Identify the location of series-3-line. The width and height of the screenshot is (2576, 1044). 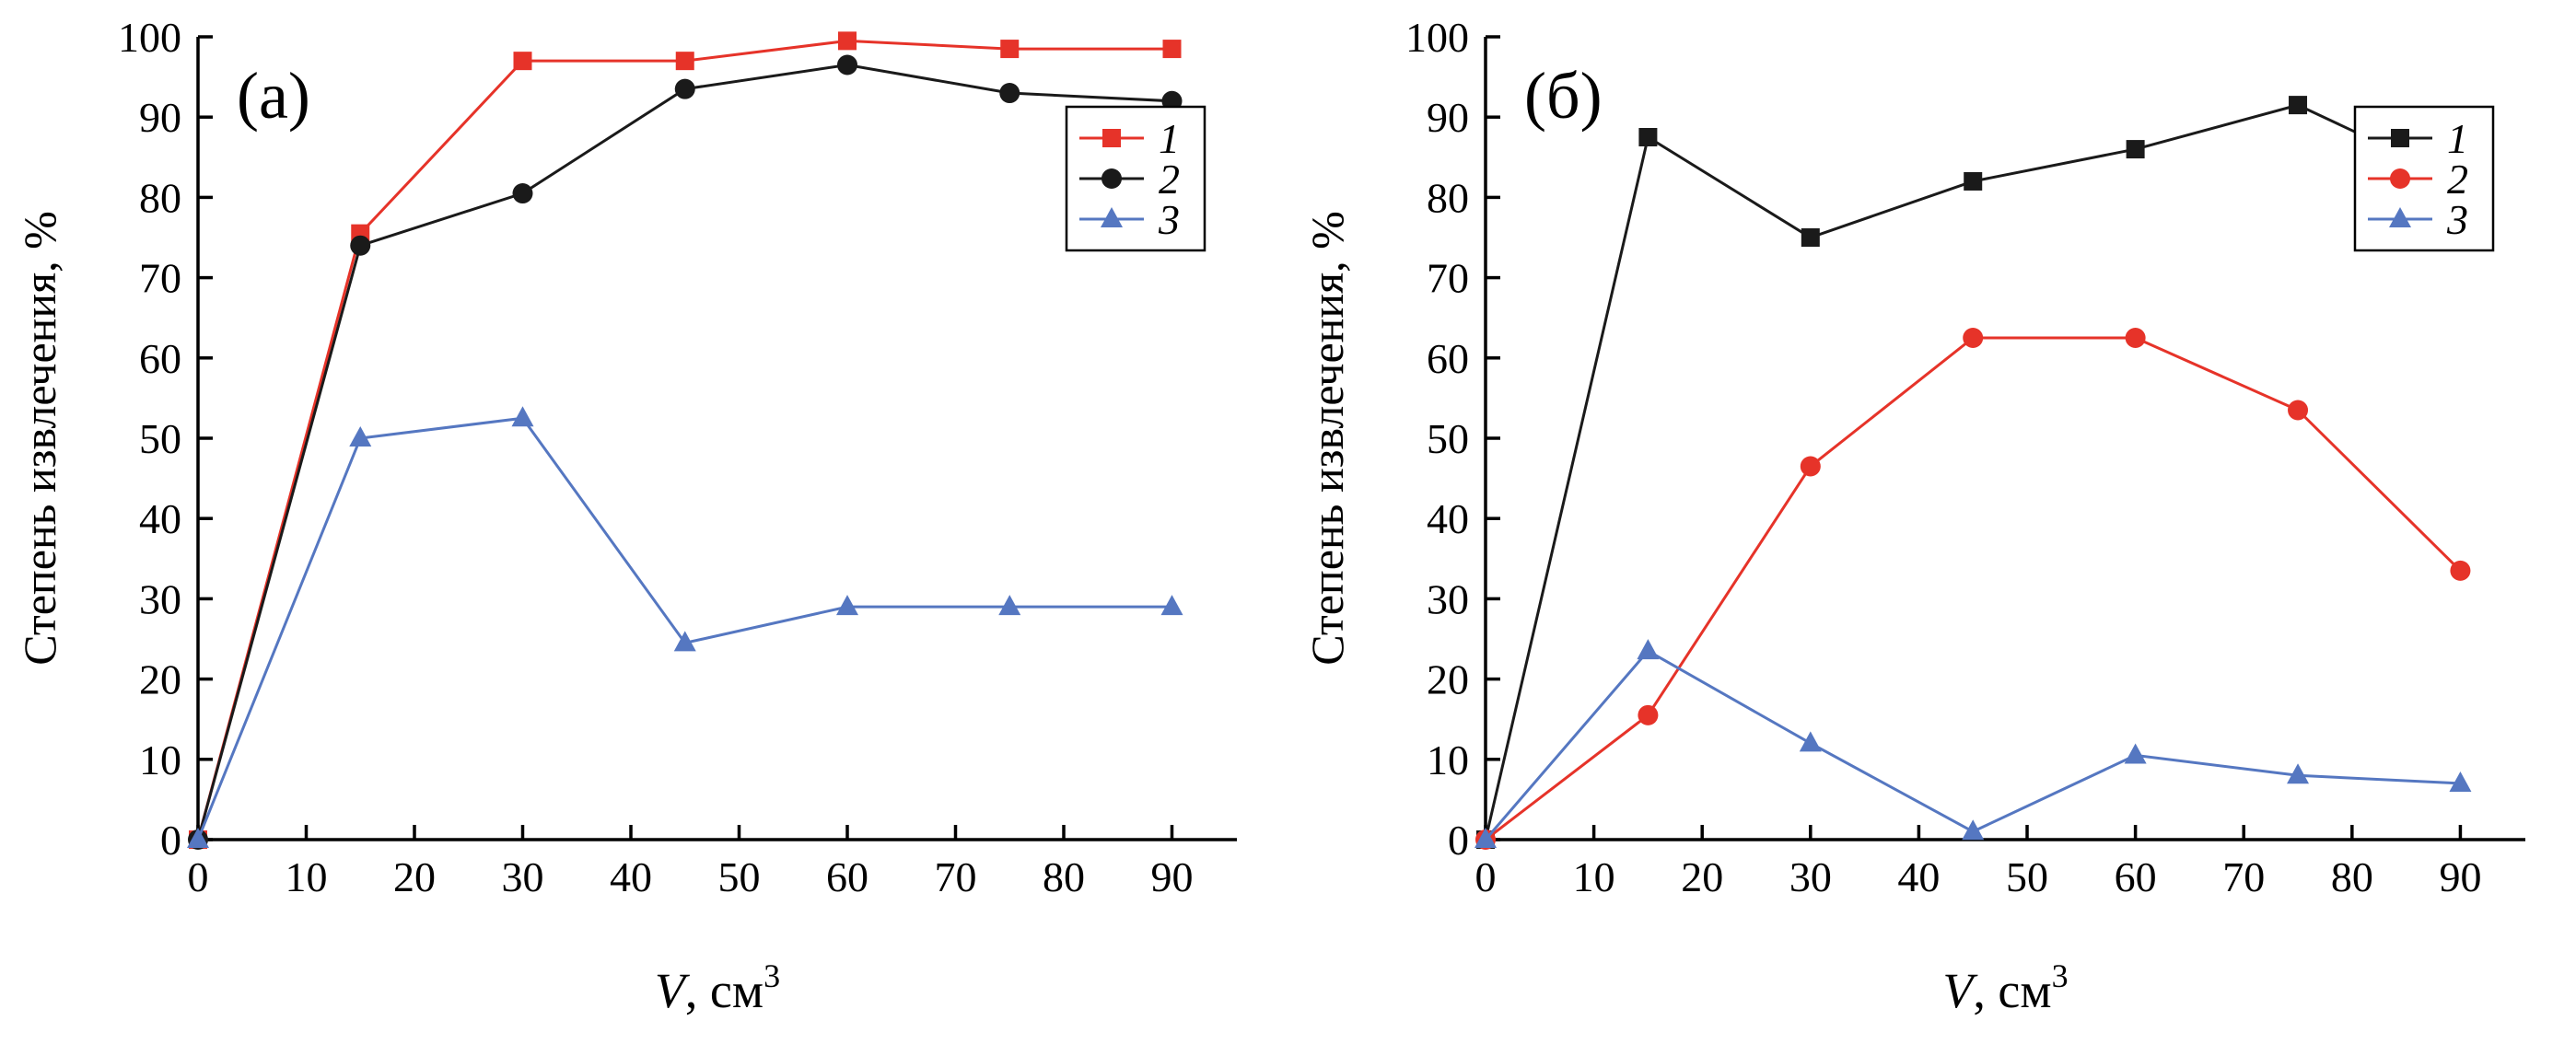
(1972, 745).